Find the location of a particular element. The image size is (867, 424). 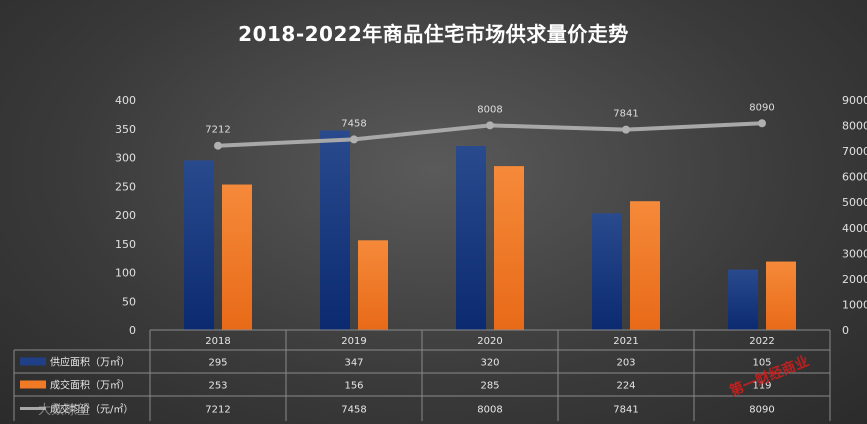

y-left-tick-label: 100 is located at coordinates (125, 273).